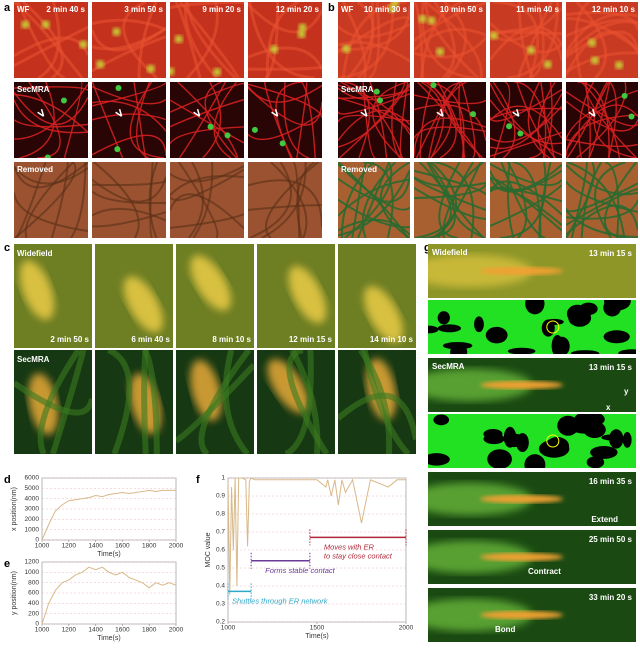 The height and width of the screenshot is (649, 640). What do you see at coordinates (95, 630) in the screenshot?
I see `x-tick-label: 1400` at bounding box center [95, 630].